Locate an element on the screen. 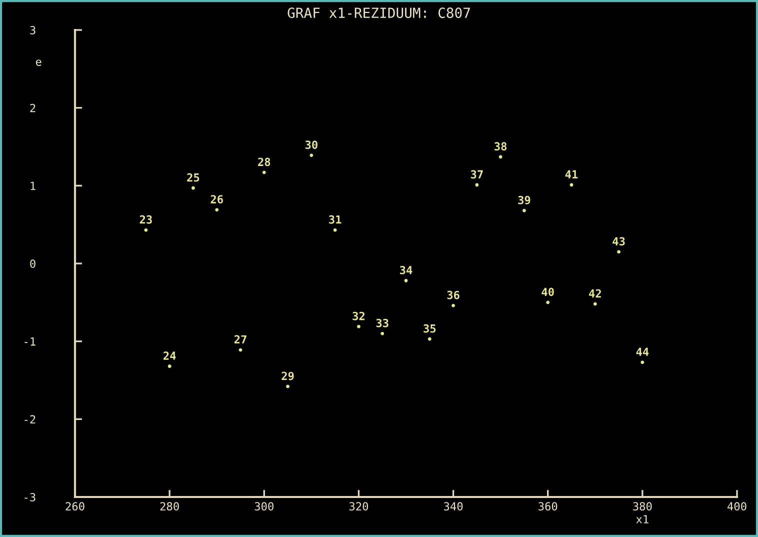 The width and height of the screenshot is (758, 537). annotation: 36 is located at coordinates (453, 295).